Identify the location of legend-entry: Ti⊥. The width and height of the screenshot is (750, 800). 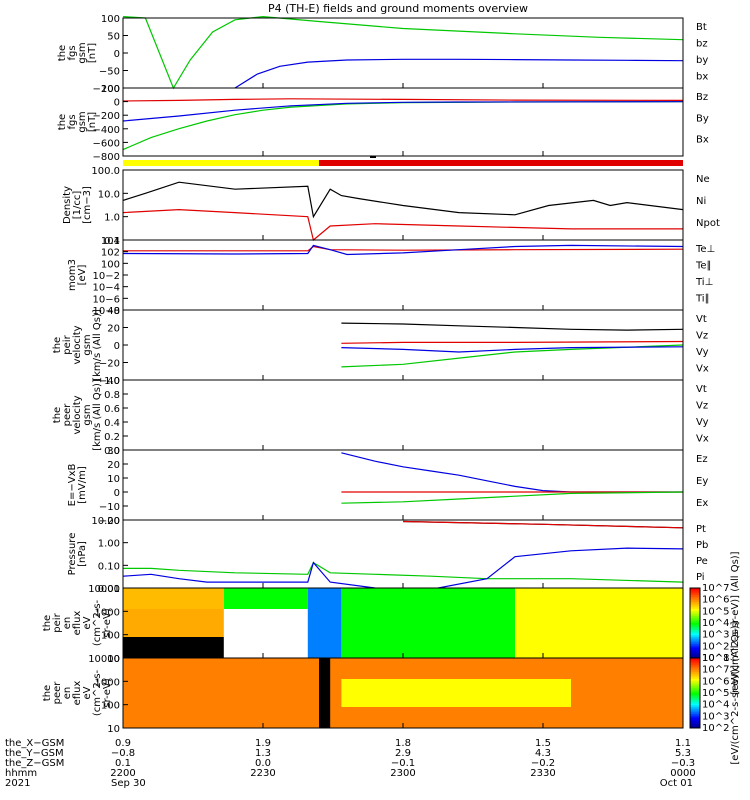
(704, 282).